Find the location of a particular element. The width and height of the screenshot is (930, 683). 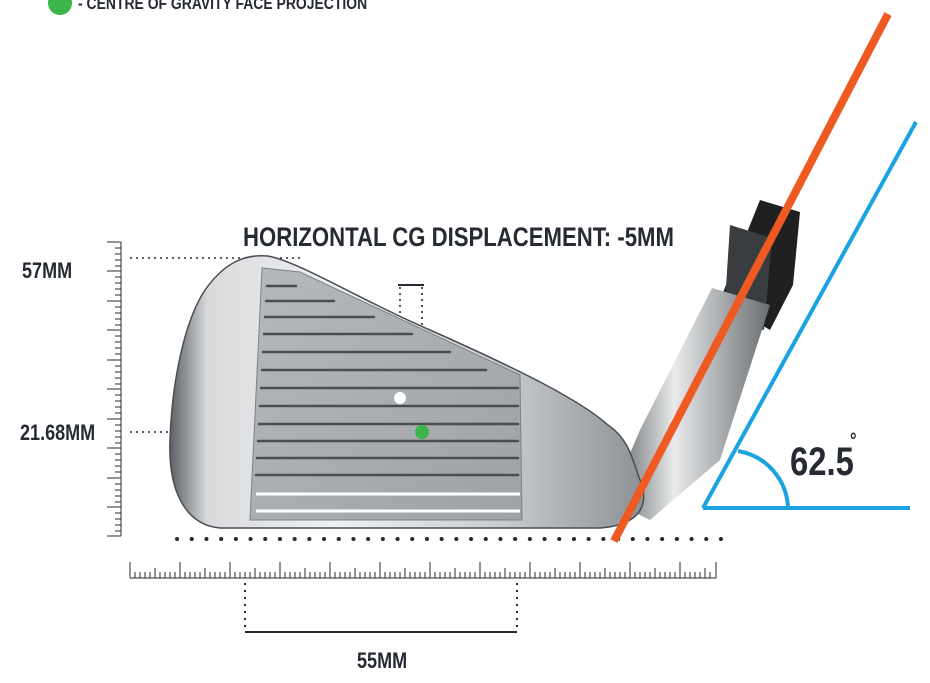

width-bracket is located at coordinates (381, 608).